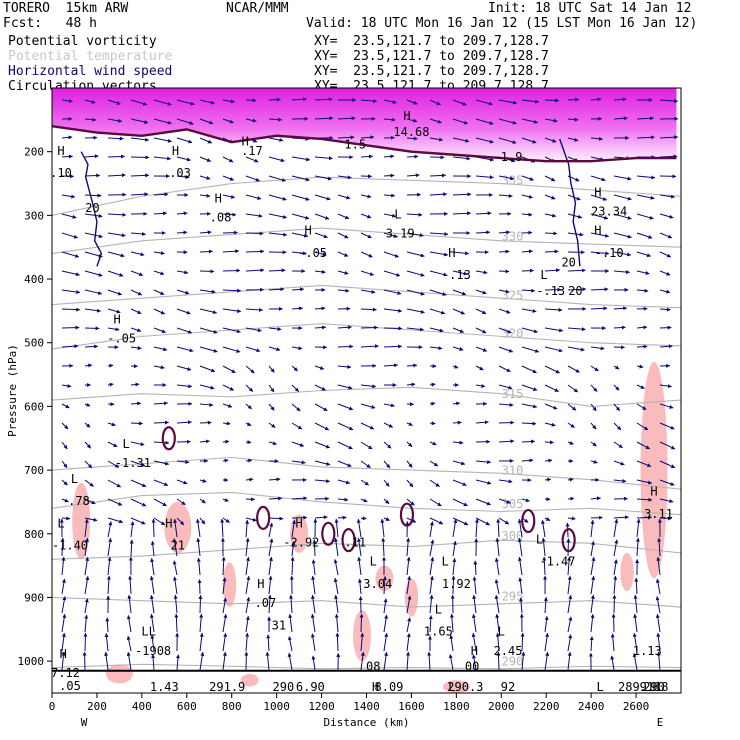 Image resolution: width=740 pixels, height=740 pixels. Describe the element at coordinates (312, 253) in the screenshot. I see `field-label-15: -.05` at that location.